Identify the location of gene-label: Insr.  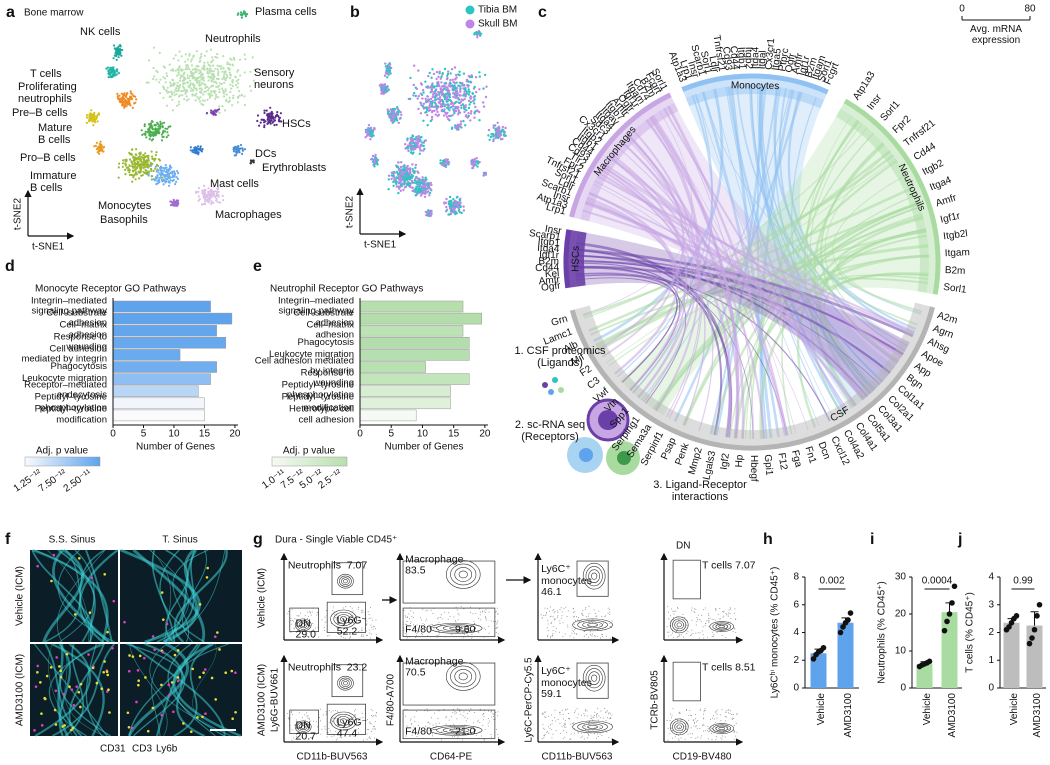
(874, 102).